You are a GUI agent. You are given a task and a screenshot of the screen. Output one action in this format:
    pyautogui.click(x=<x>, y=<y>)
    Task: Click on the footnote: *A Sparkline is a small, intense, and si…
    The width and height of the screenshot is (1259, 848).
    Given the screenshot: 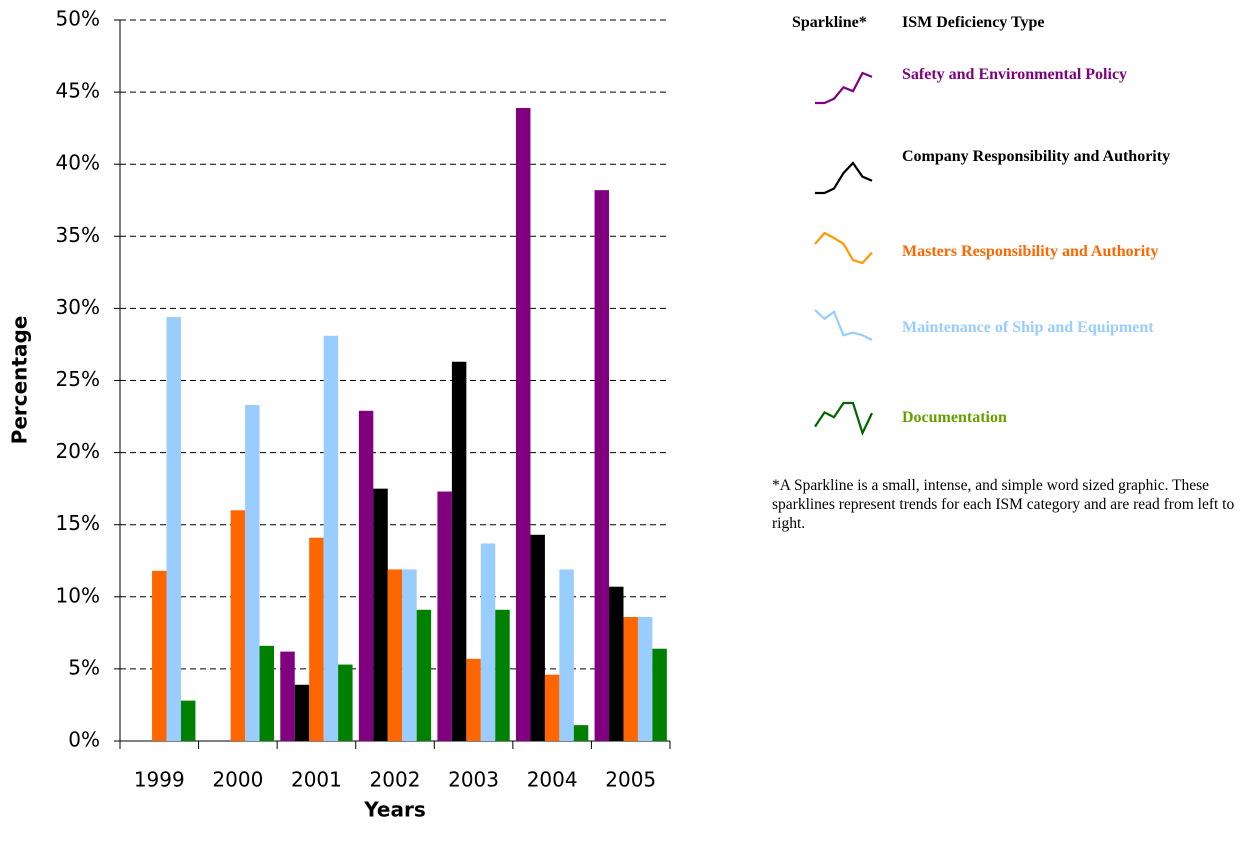 What is the action you would take?
    pyautogui.click(x=1003, y=504)
    